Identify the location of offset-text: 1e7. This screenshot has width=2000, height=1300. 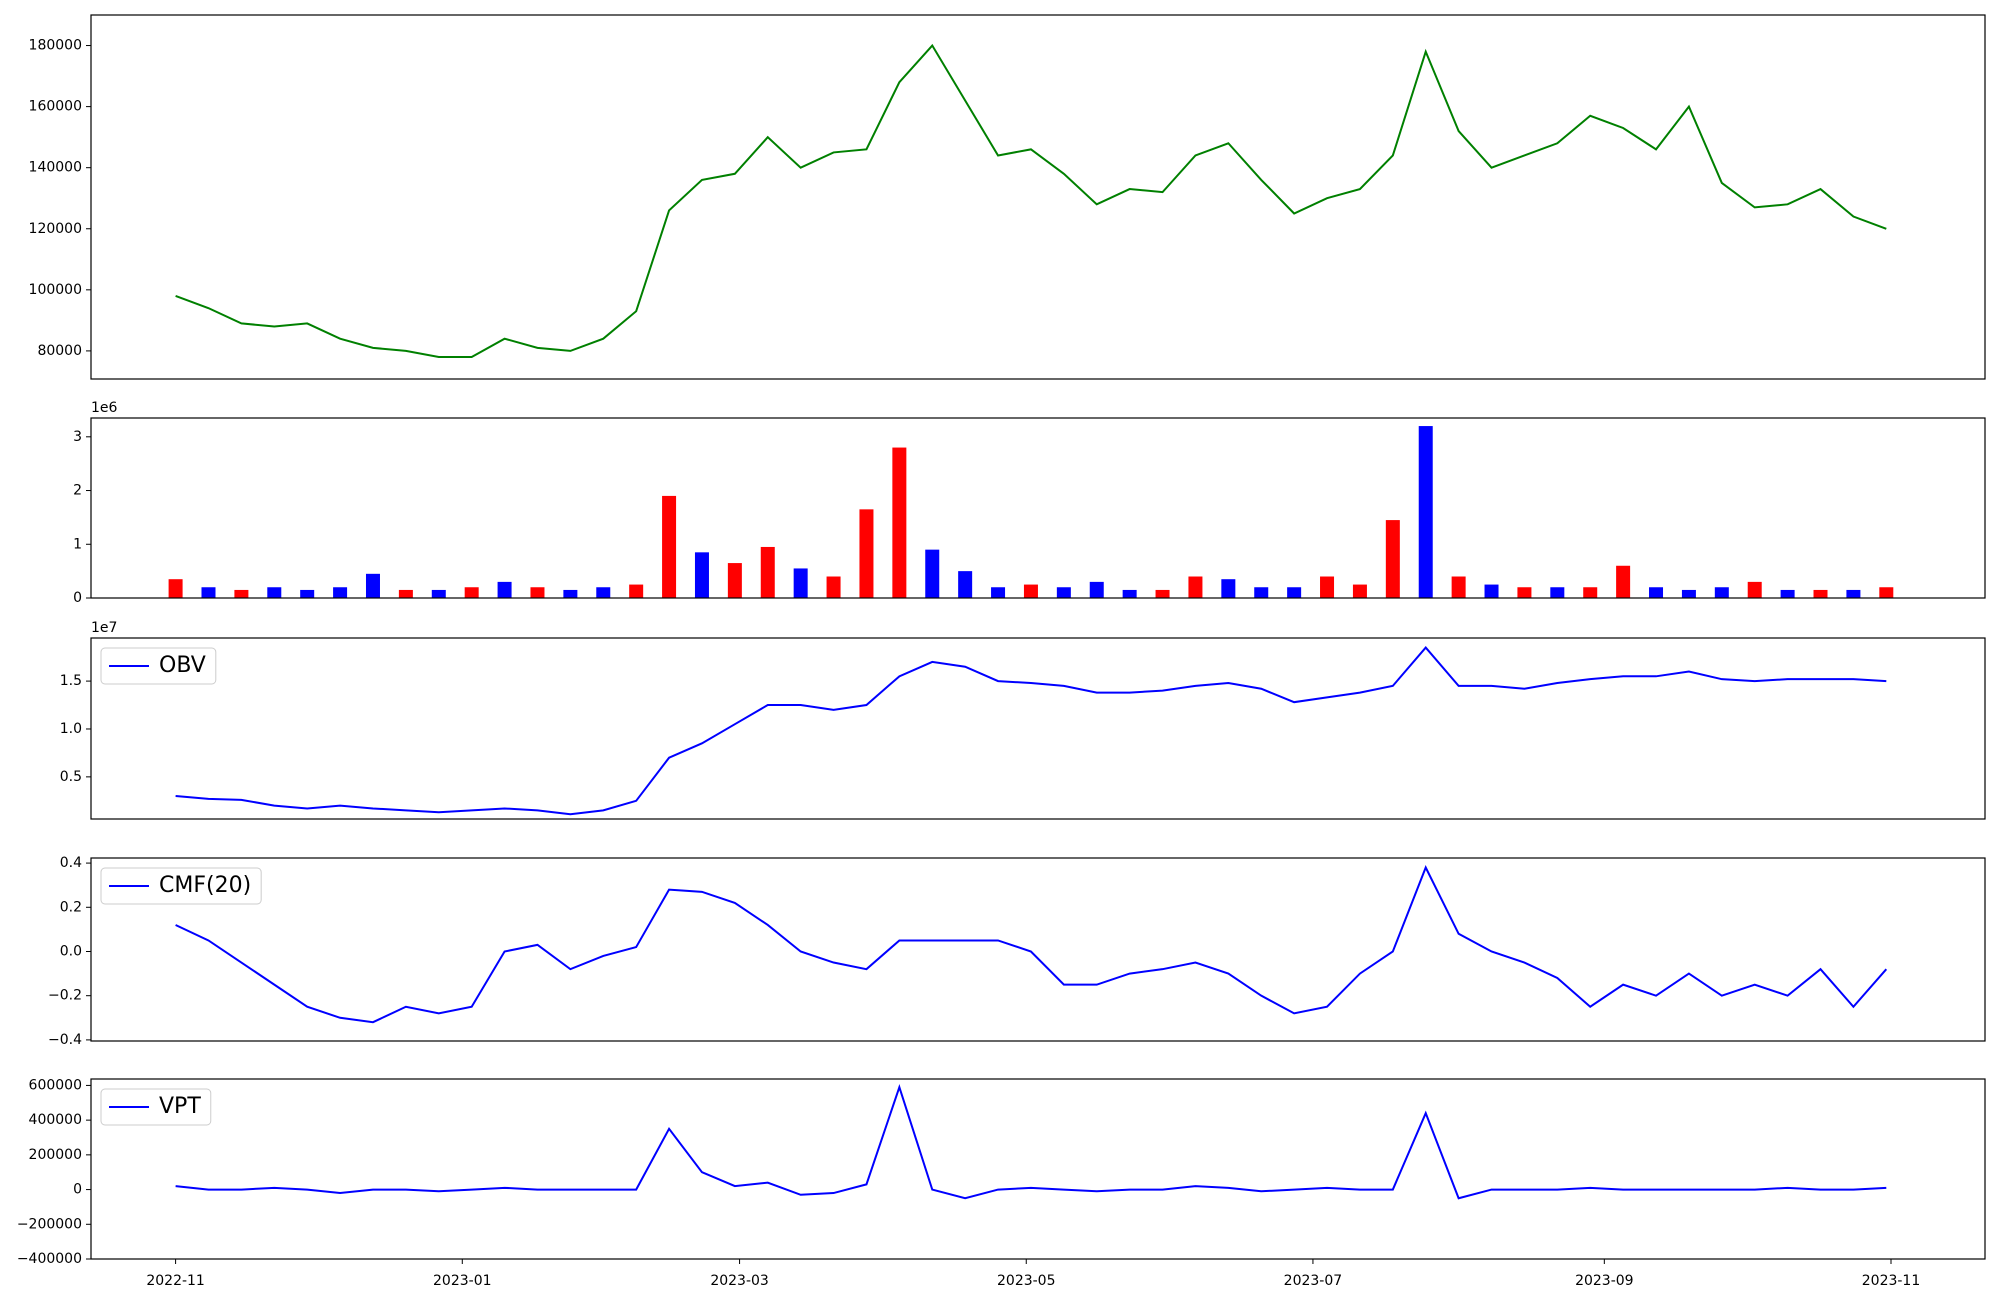
(104, 628).